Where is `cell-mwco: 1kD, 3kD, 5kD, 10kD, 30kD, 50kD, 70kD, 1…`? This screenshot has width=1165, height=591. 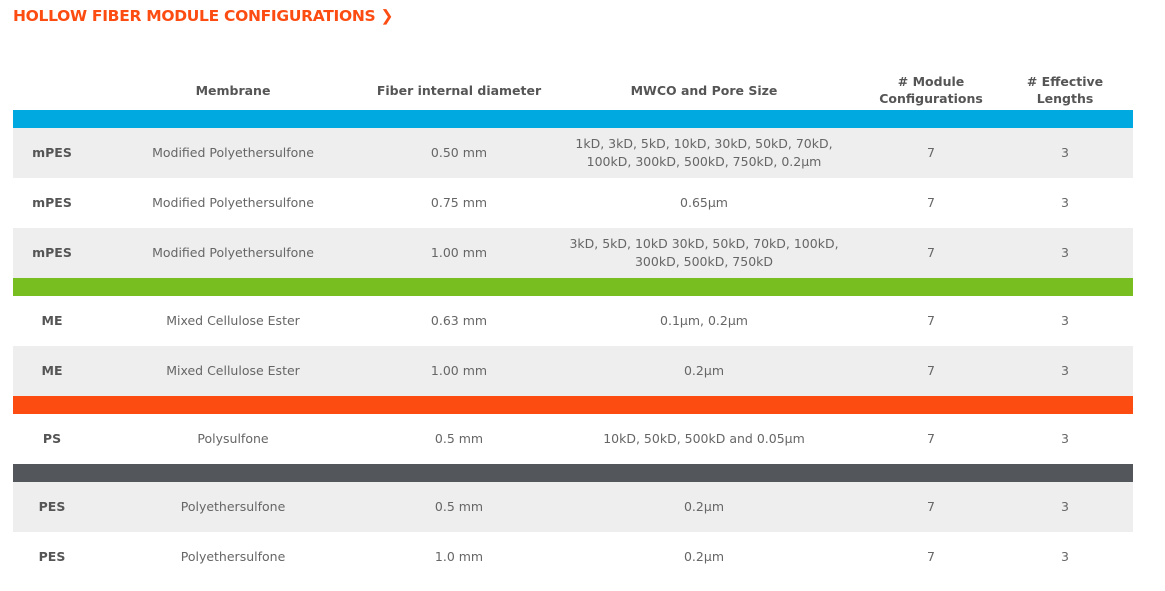
cell-mwco: 1kD, 3kD, 5kD, 10kD, 30kD, 50kD, 70kD, 1… is located at coordinates (704, 153).